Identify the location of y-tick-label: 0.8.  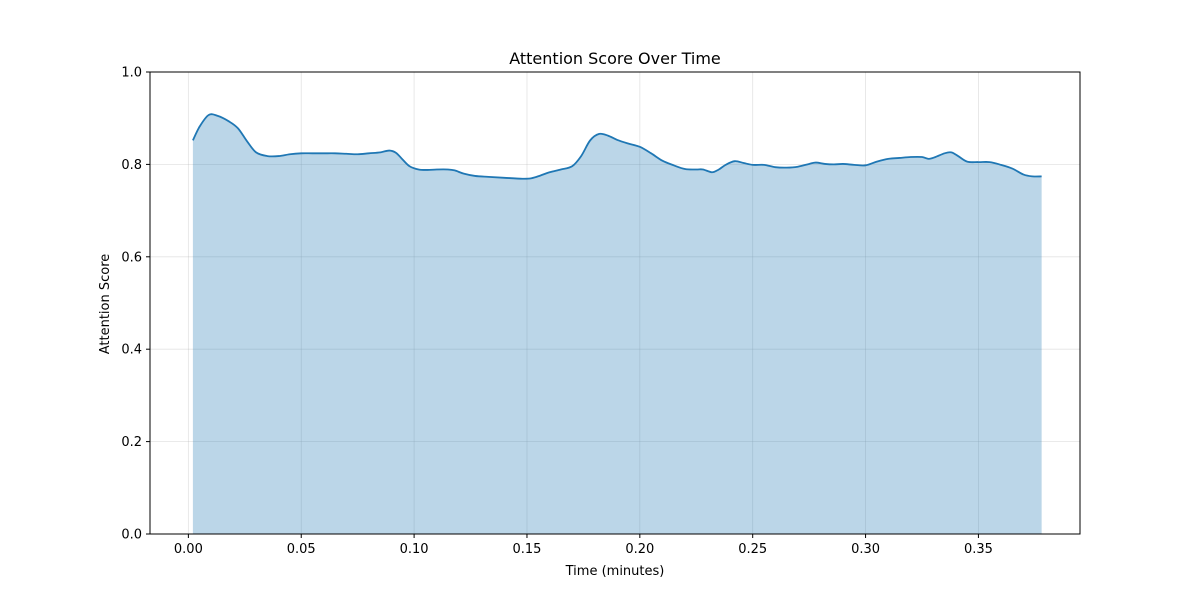
(131, 165).